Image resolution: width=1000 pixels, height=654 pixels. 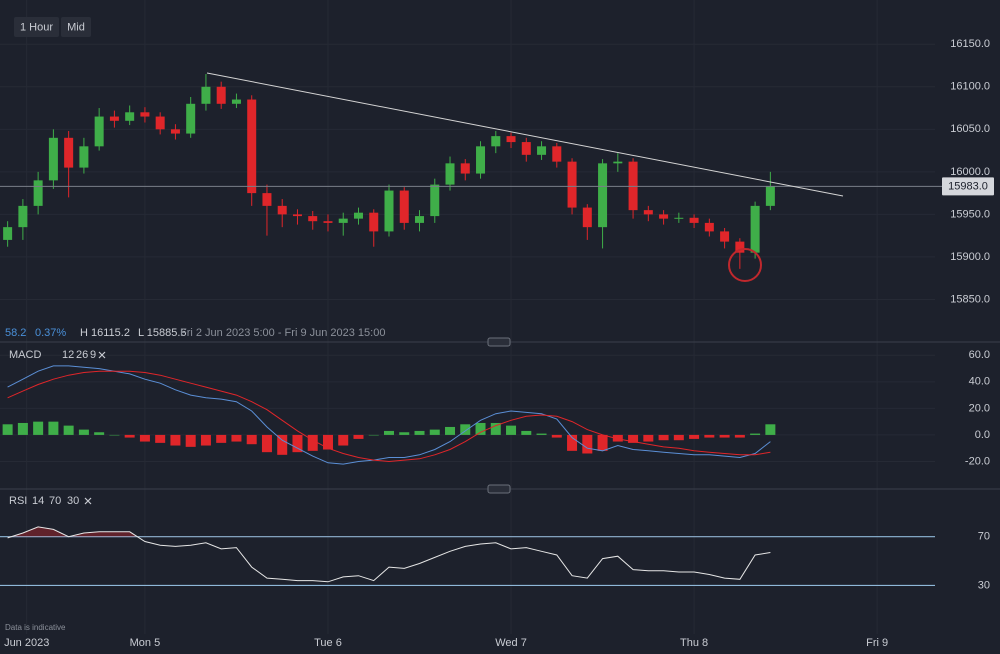 What do you see at coordinates (745, 265) in the screenshot?
I see `highlight-circle` at bounding box center [745, 265].